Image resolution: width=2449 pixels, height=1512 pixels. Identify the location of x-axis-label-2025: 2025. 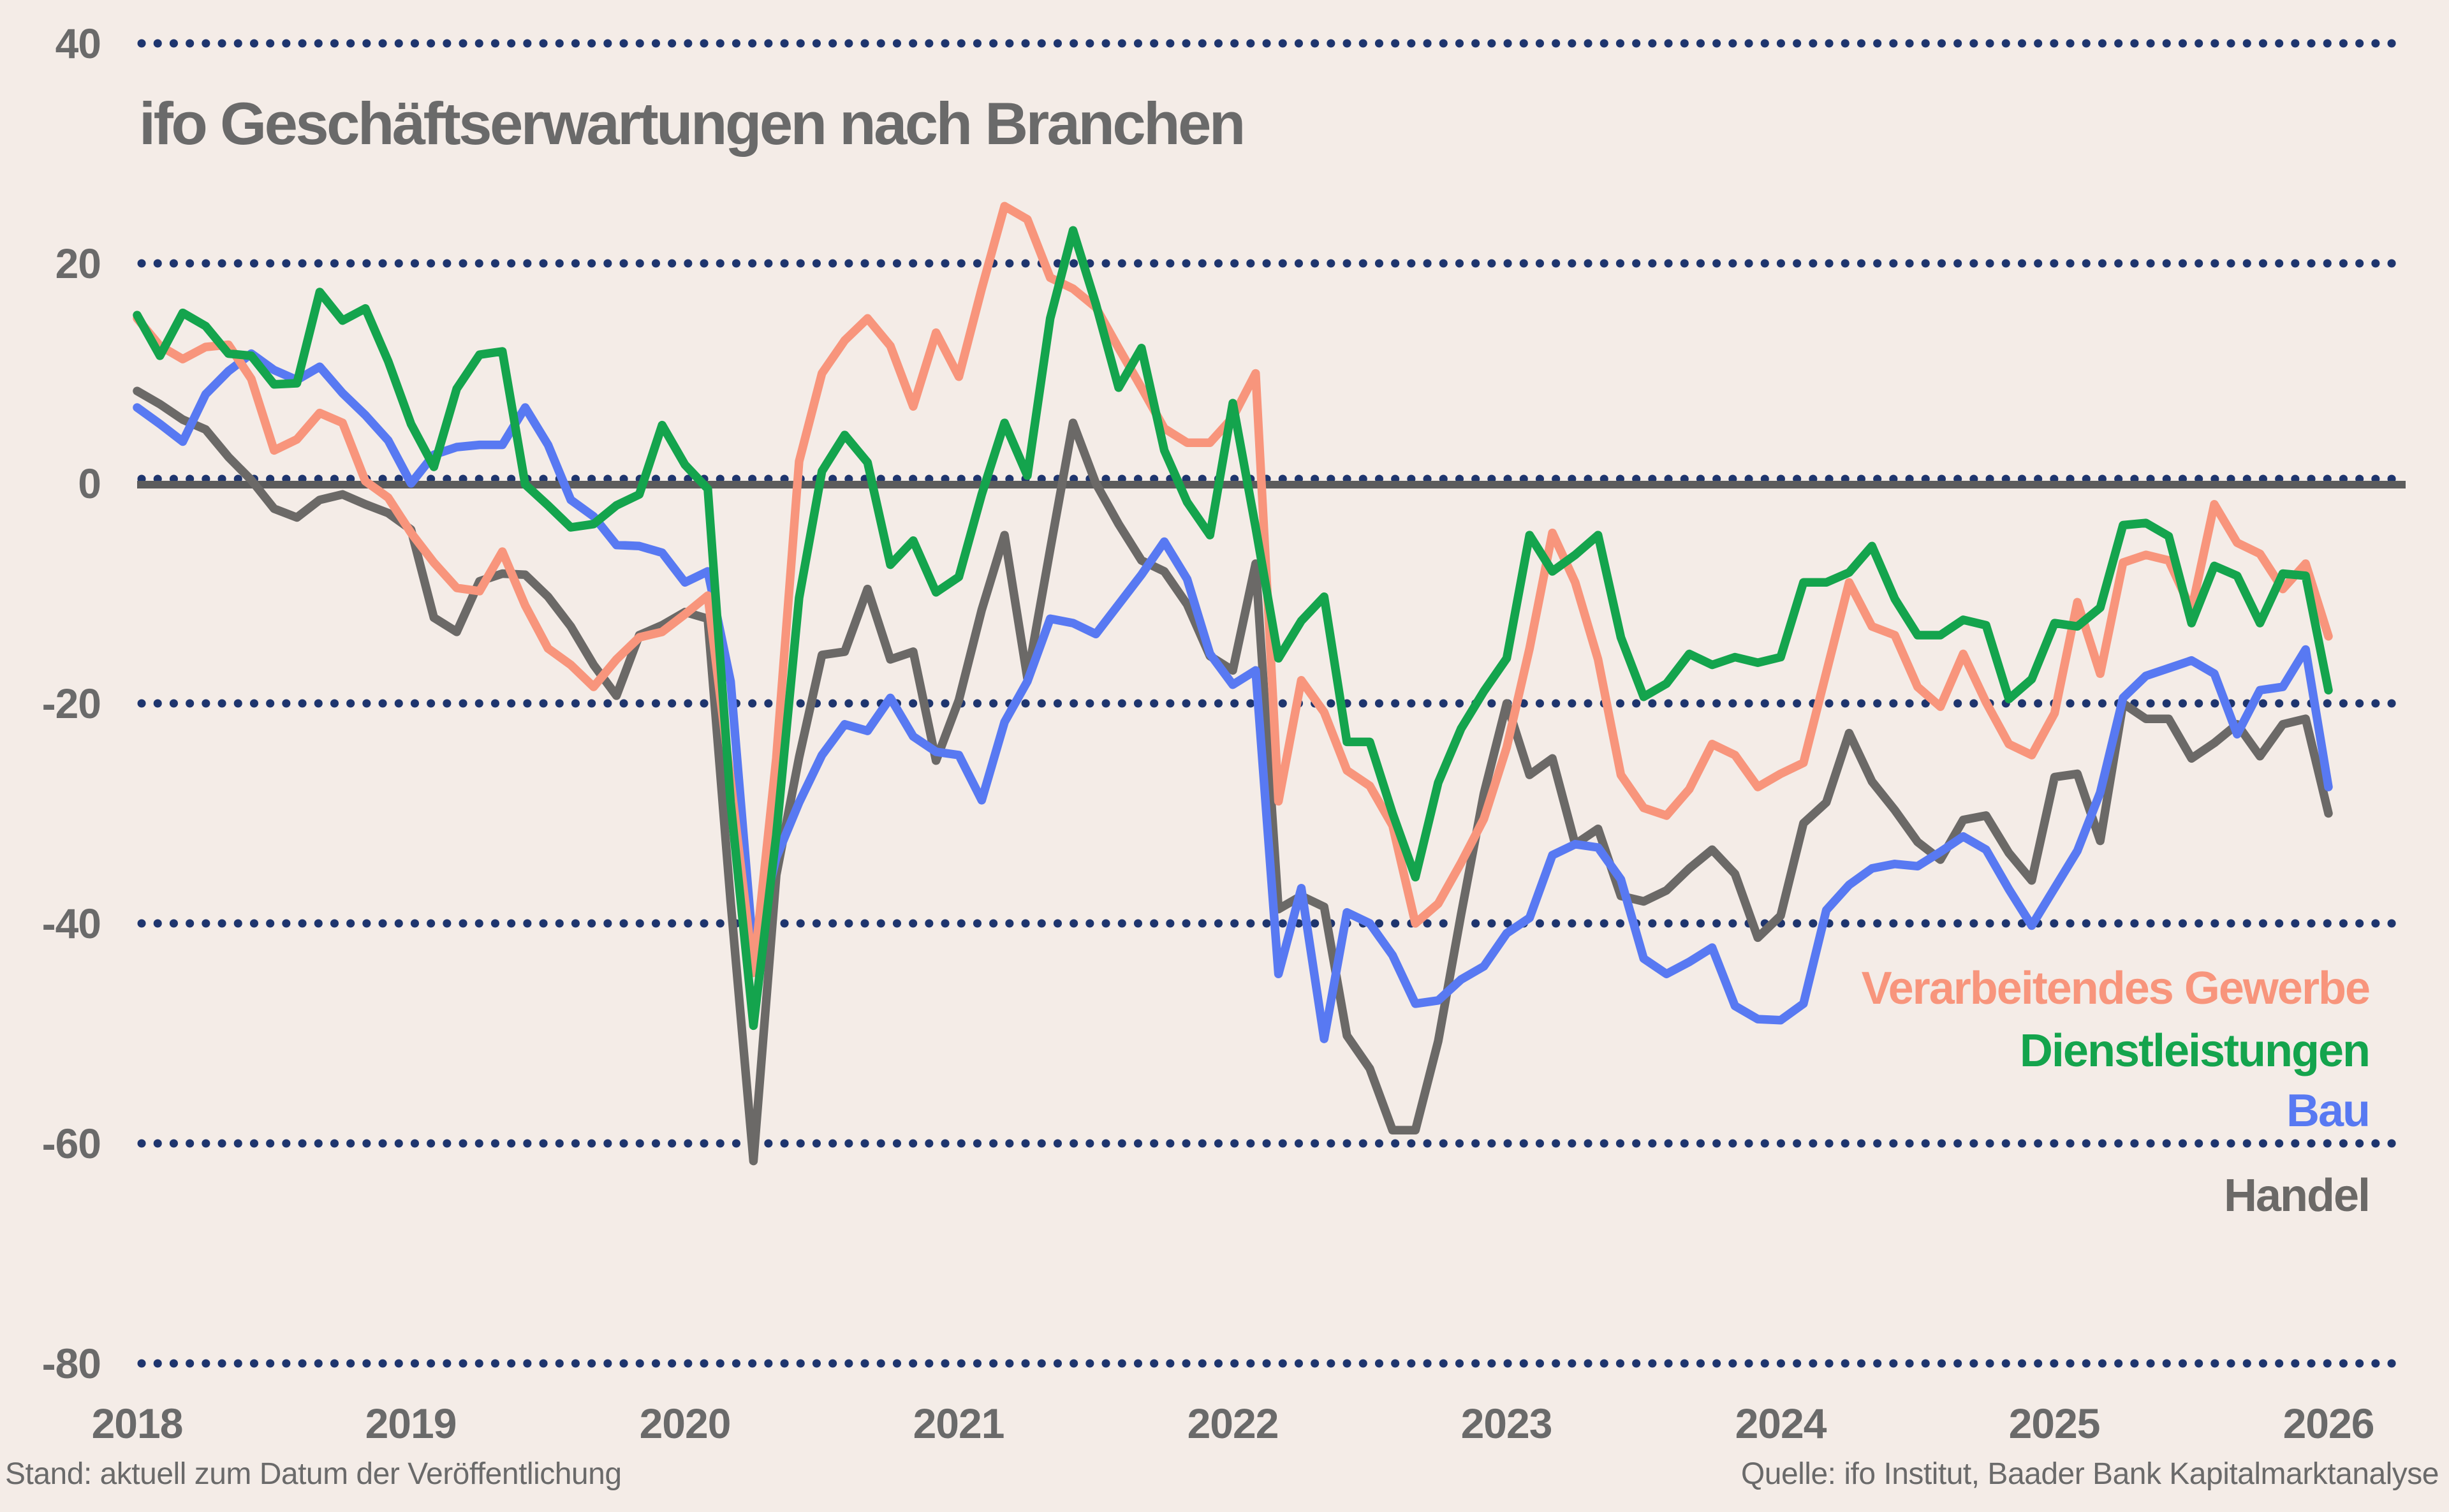
(2054, 1423).